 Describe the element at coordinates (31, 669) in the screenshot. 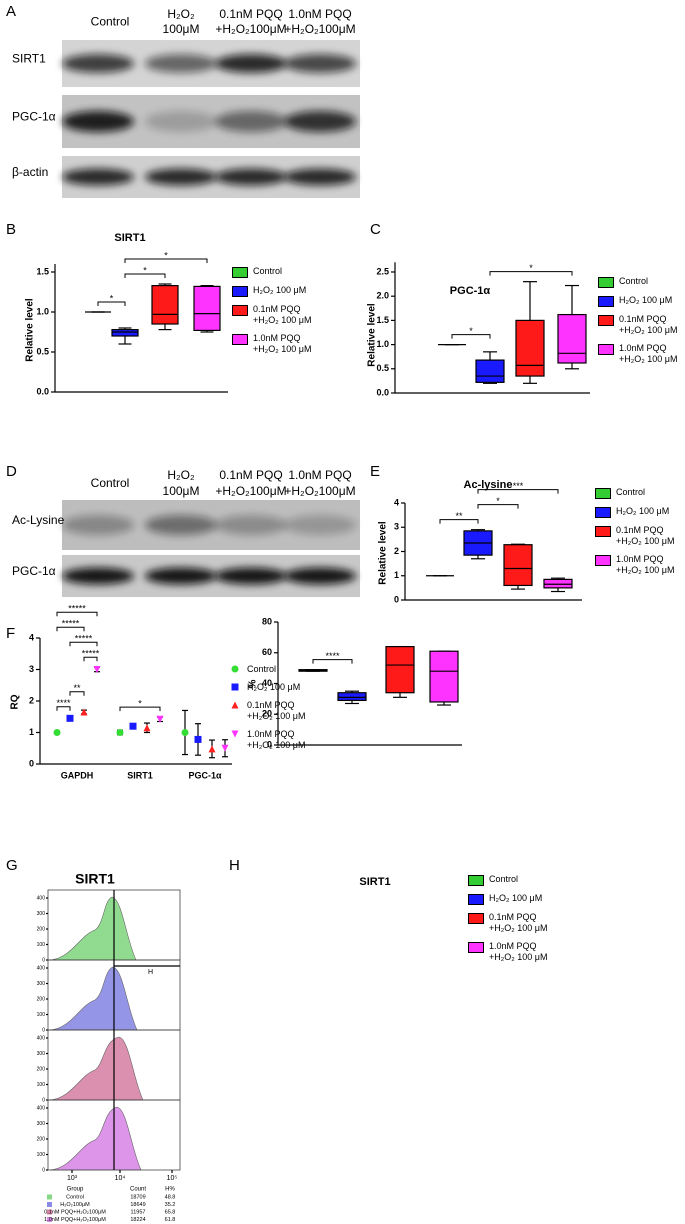

I see `y-tick-label: 3` at that location.